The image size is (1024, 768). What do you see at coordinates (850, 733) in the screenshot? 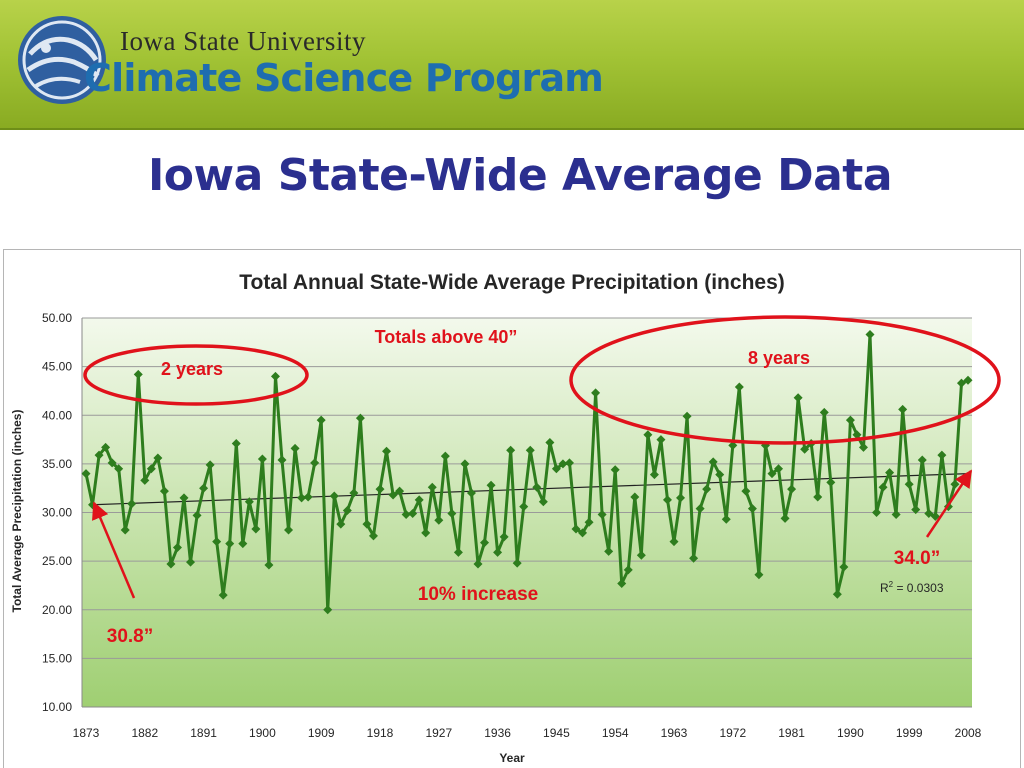
I see `x-tick-label: 1990` at bounding box center [850, 733].